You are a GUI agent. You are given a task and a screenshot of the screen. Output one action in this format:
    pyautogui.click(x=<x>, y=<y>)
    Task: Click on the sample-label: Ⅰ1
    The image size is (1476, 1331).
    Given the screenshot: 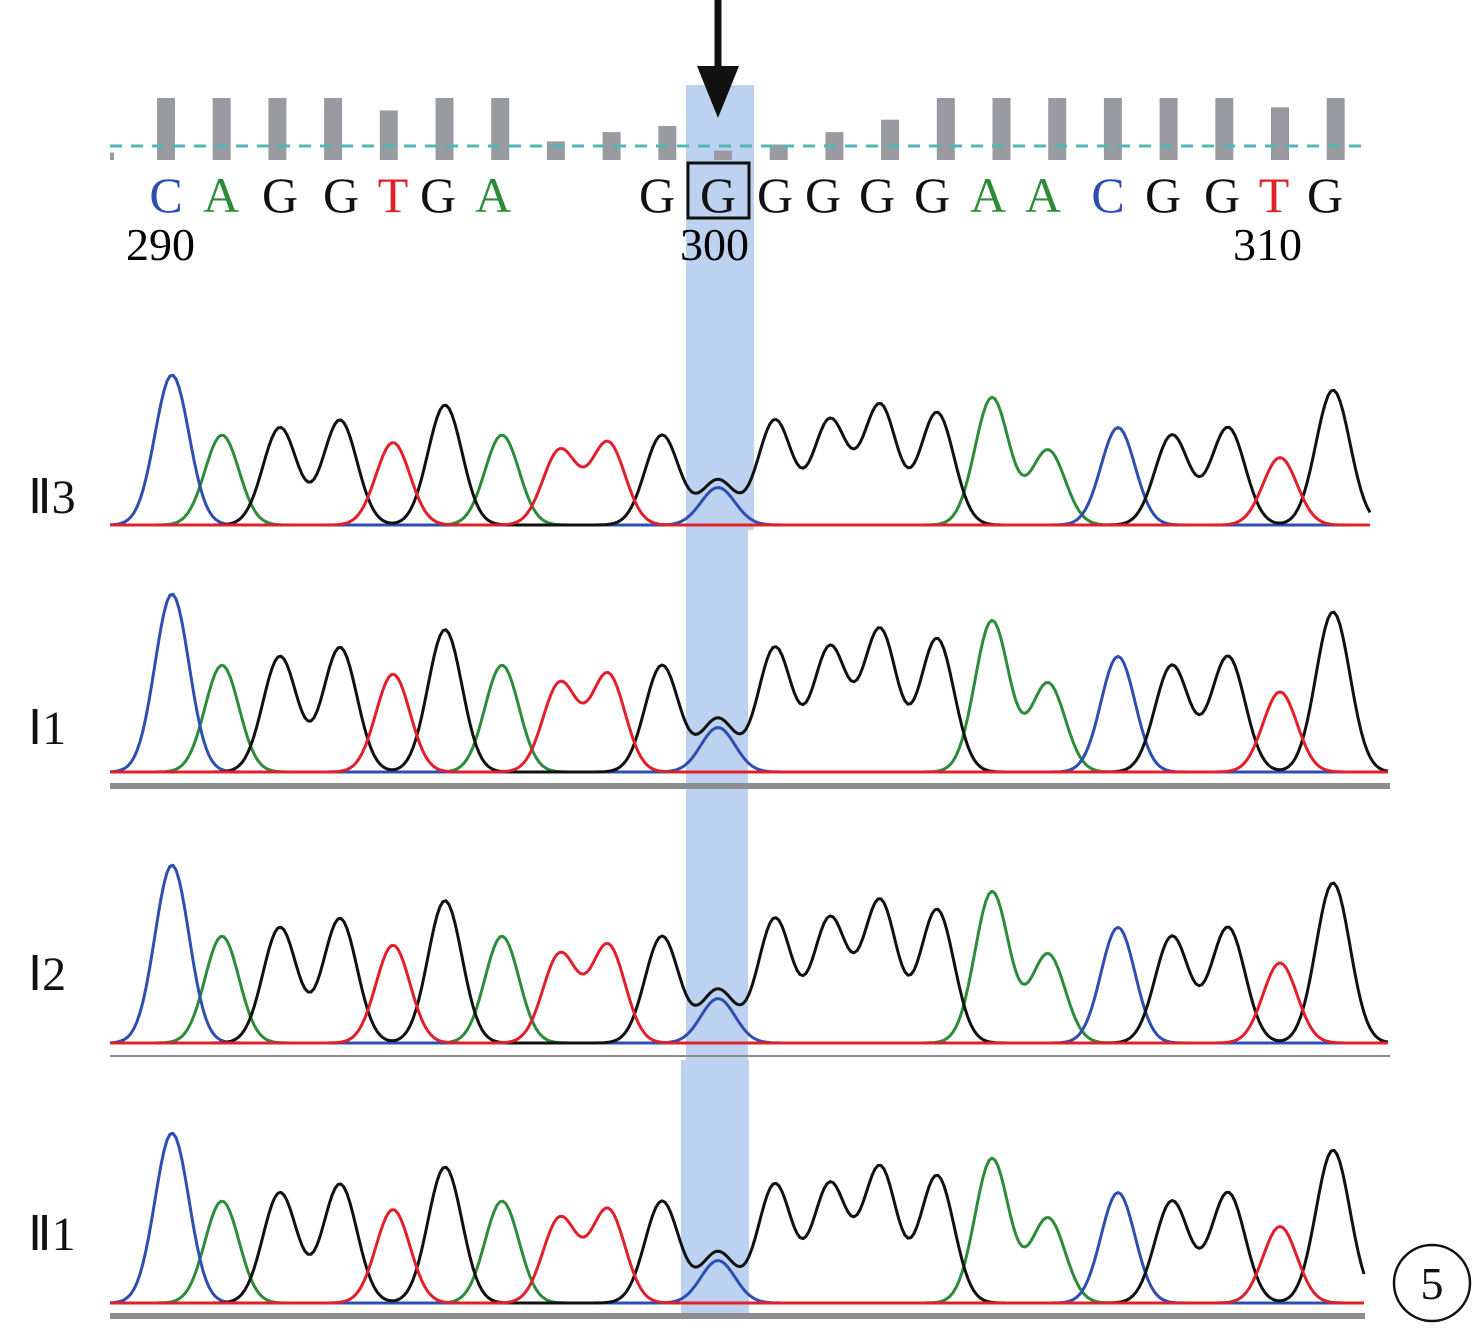 What is the action you would take?
    pyautogui.click(x=47, y=728)
    